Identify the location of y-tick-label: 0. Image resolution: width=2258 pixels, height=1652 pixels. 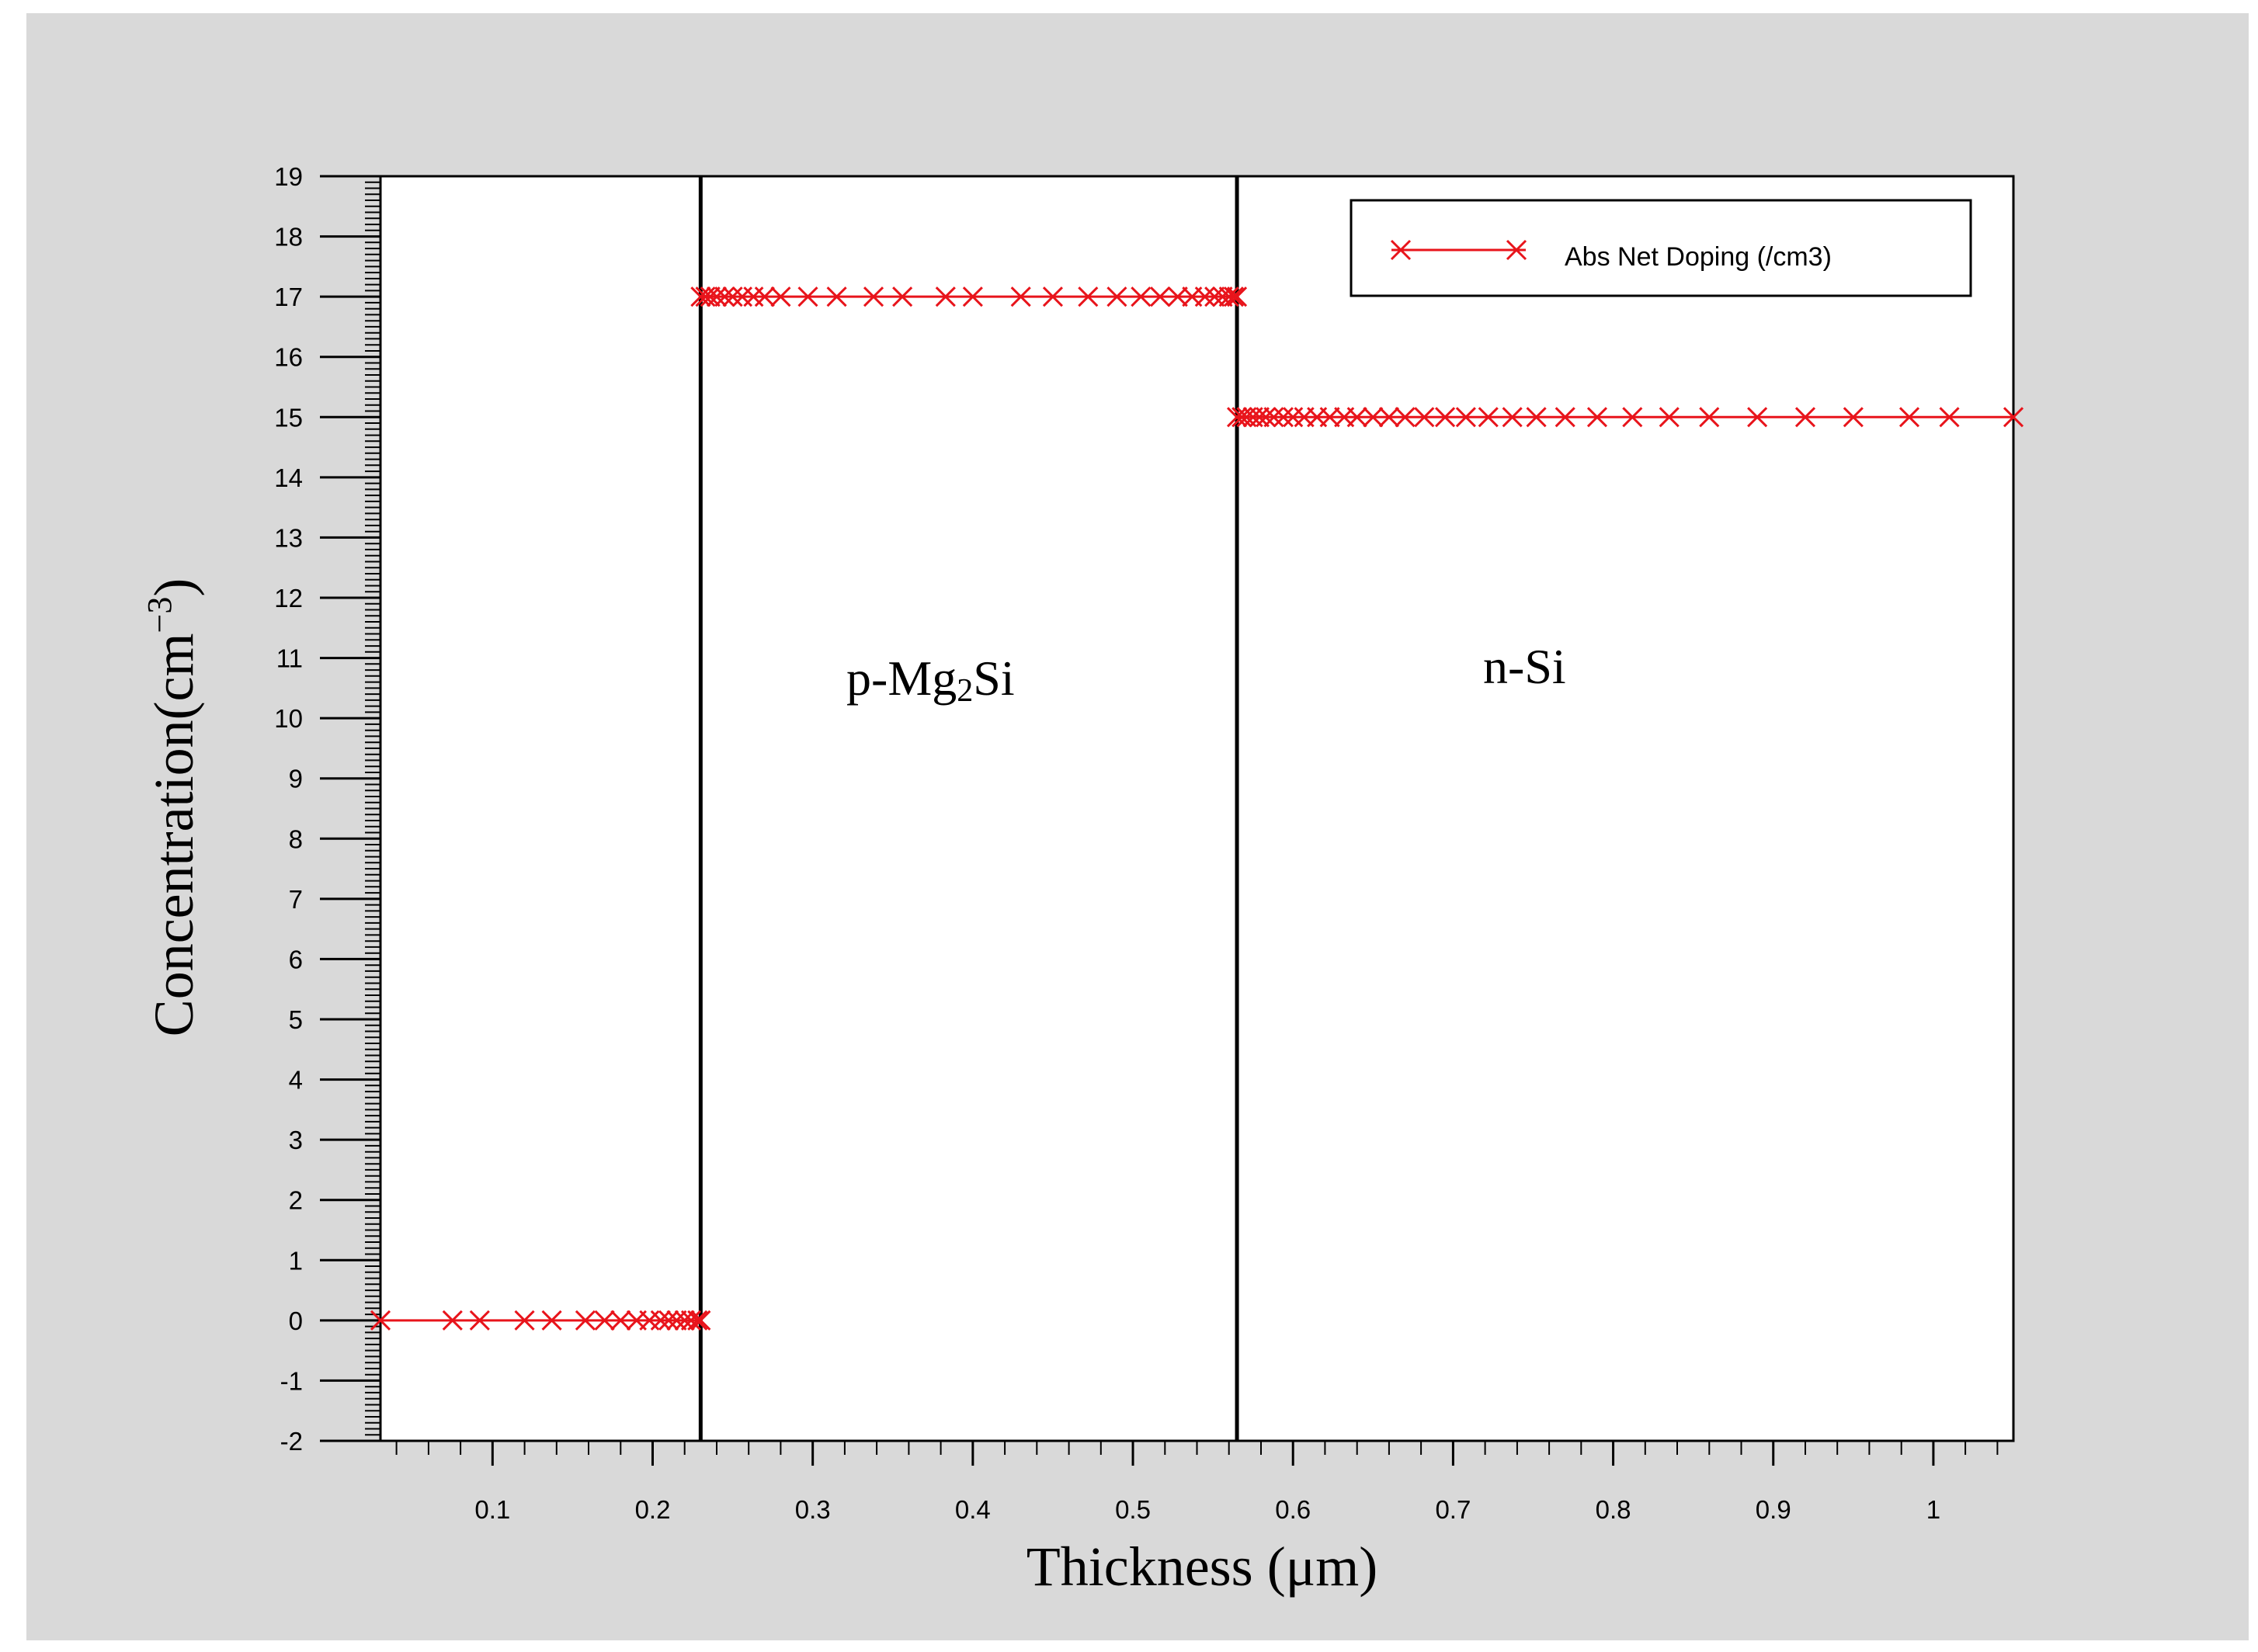
(296, 1321).